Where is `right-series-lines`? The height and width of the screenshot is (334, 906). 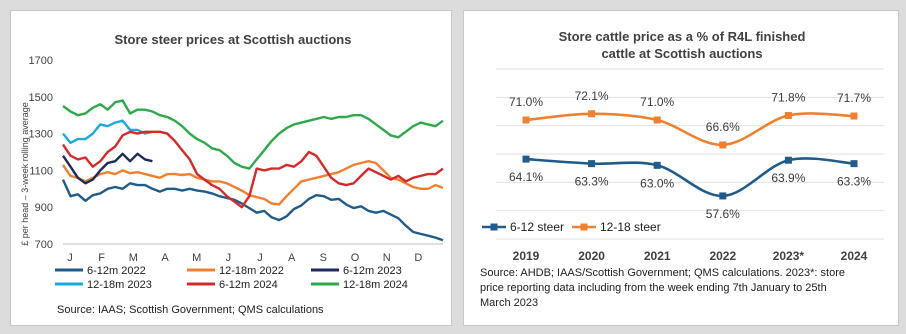
right-series-lines is located at coordinates (690, 155).